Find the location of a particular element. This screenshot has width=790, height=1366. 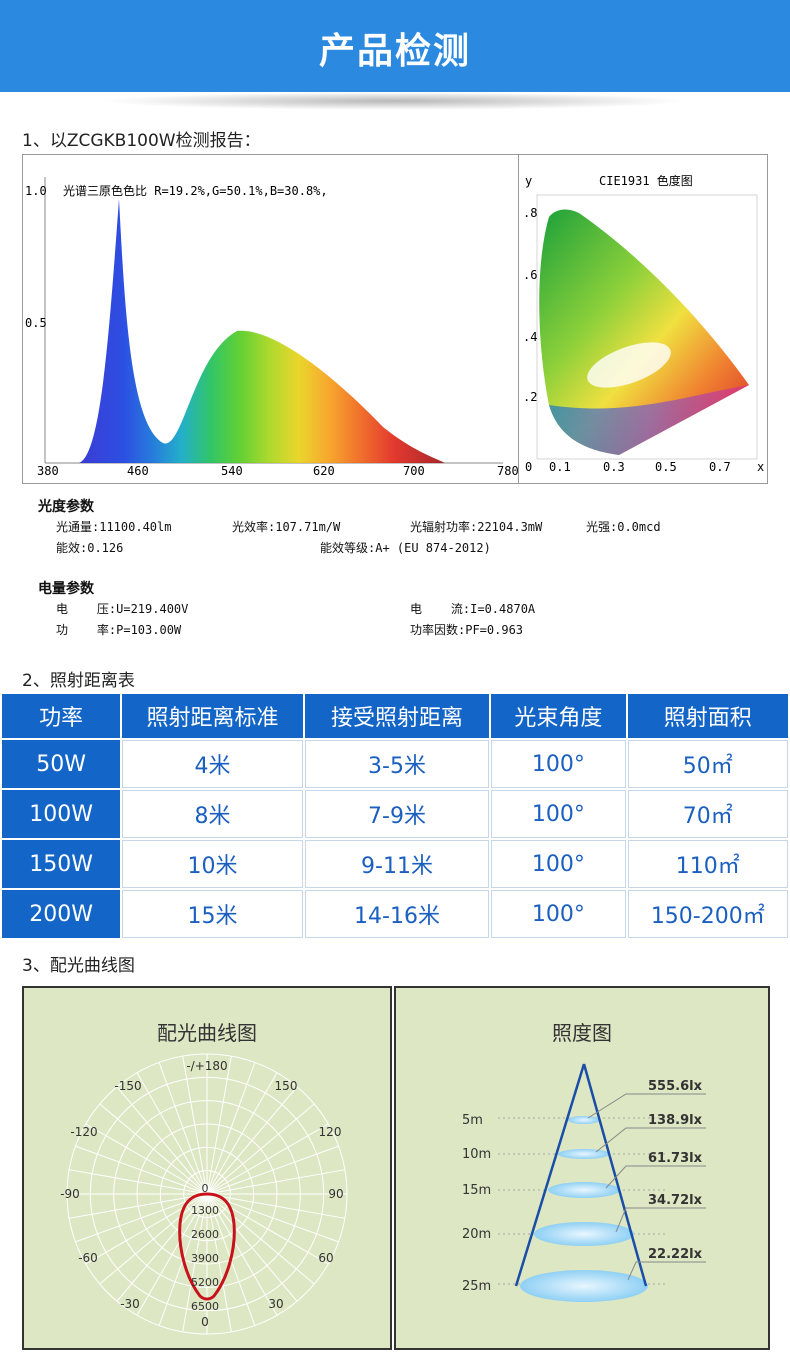

row-standard-distance: 8米 is located at coordinates (212, 814).